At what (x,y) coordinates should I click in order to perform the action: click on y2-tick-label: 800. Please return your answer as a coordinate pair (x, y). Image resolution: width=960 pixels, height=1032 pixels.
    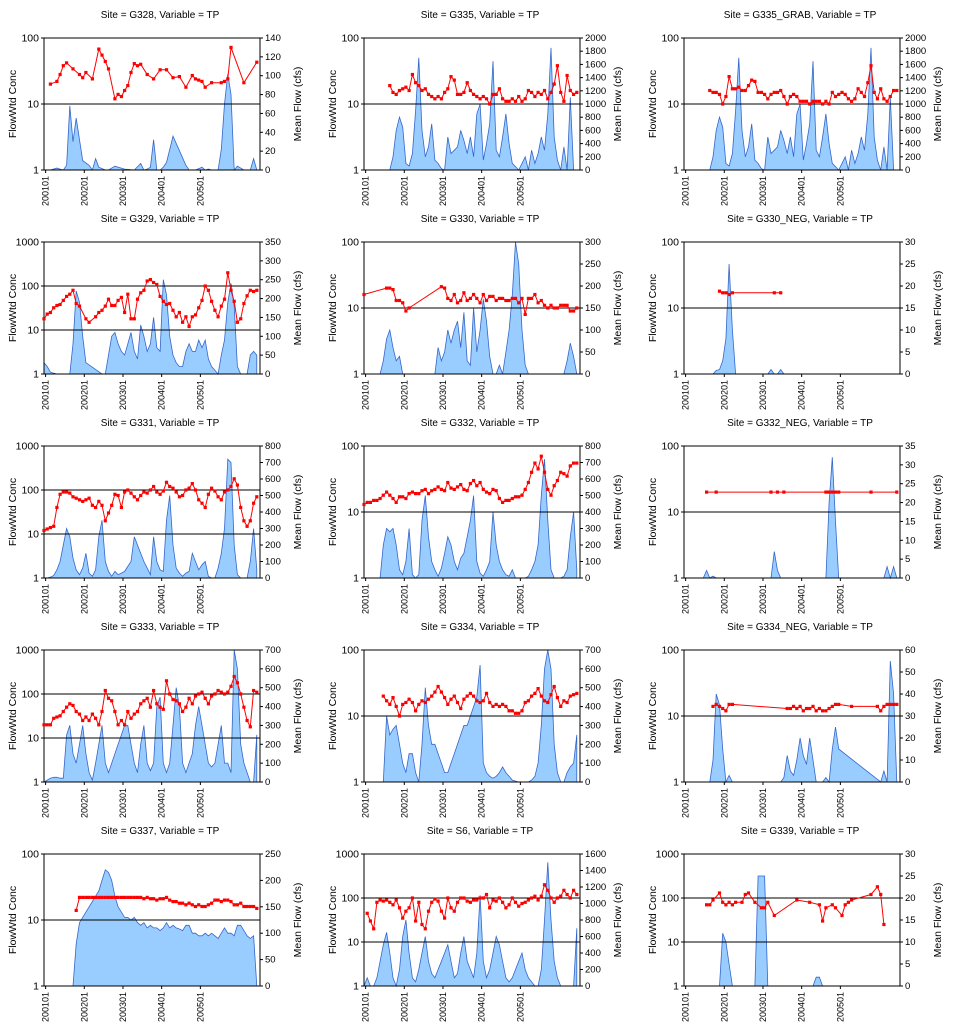
    Looking at the image, I should click on (593, 446).